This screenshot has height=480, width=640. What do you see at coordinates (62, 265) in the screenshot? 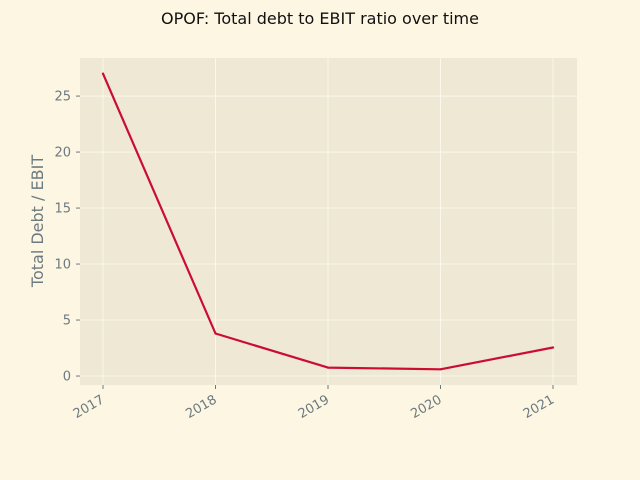
I see `y-tick-label: 10` at bounding box center [62, 265].